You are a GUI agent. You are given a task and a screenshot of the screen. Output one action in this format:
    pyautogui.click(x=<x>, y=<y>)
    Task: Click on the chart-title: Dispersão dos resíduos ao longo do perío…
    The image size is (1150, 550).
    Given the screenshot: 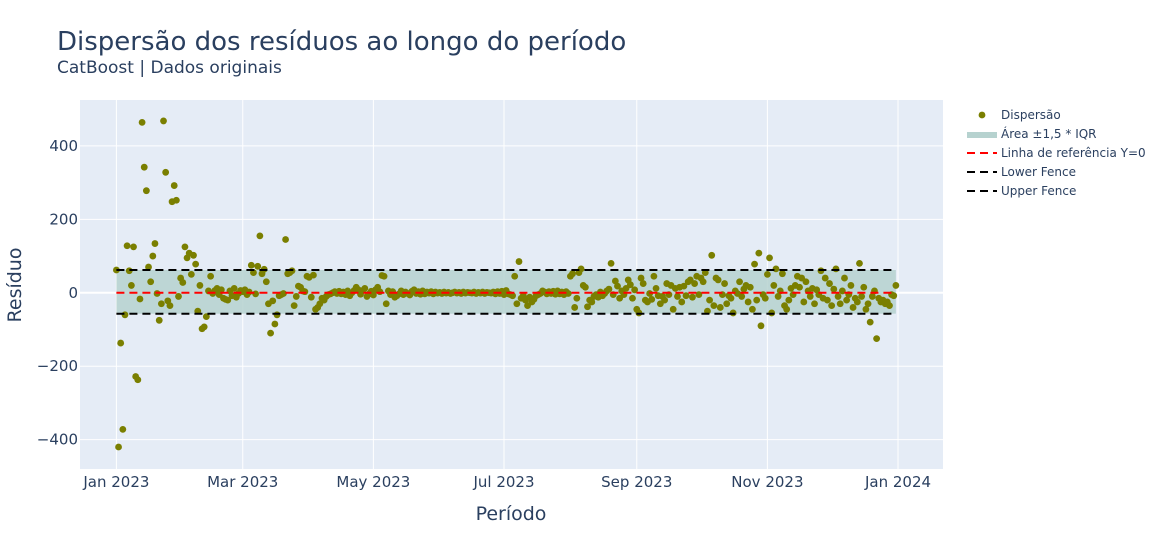 What is the action you would take?
    pyautogui.click(x=341, y=42)
    